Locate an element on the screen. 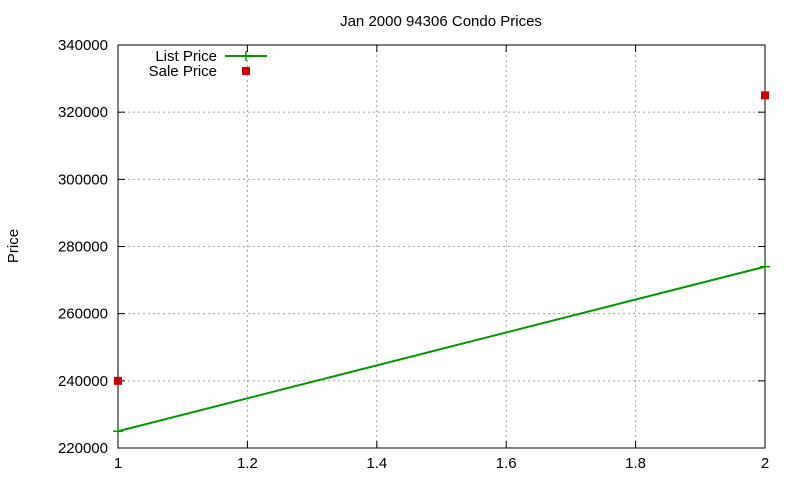 This screenshot has height=480, width=800. chart-title: Jan 2000 94306 Condo Prices is located at coordinates (441, 21).